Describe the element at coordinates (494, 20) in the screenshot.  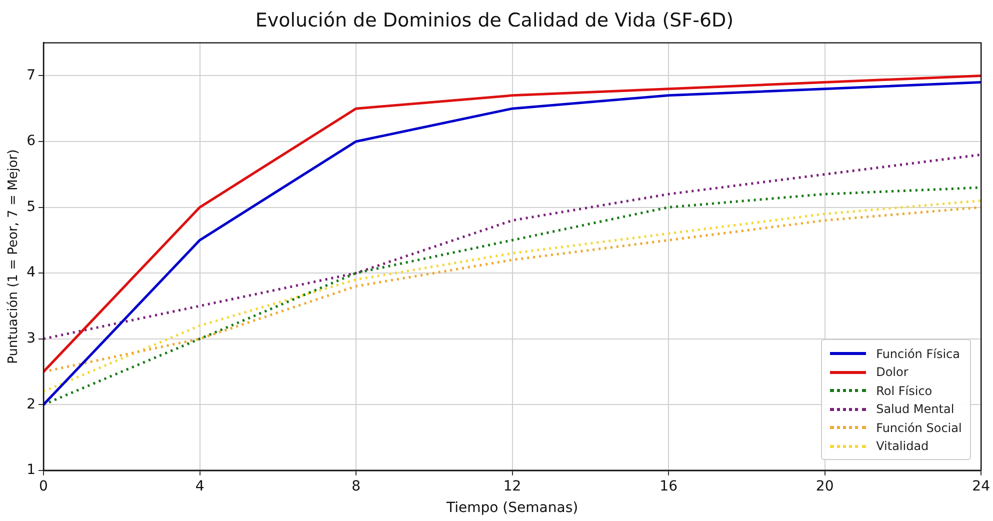
I see `chart-title: Evolución de Dominios de Calidad de Vida (SF-6D)` at that location.